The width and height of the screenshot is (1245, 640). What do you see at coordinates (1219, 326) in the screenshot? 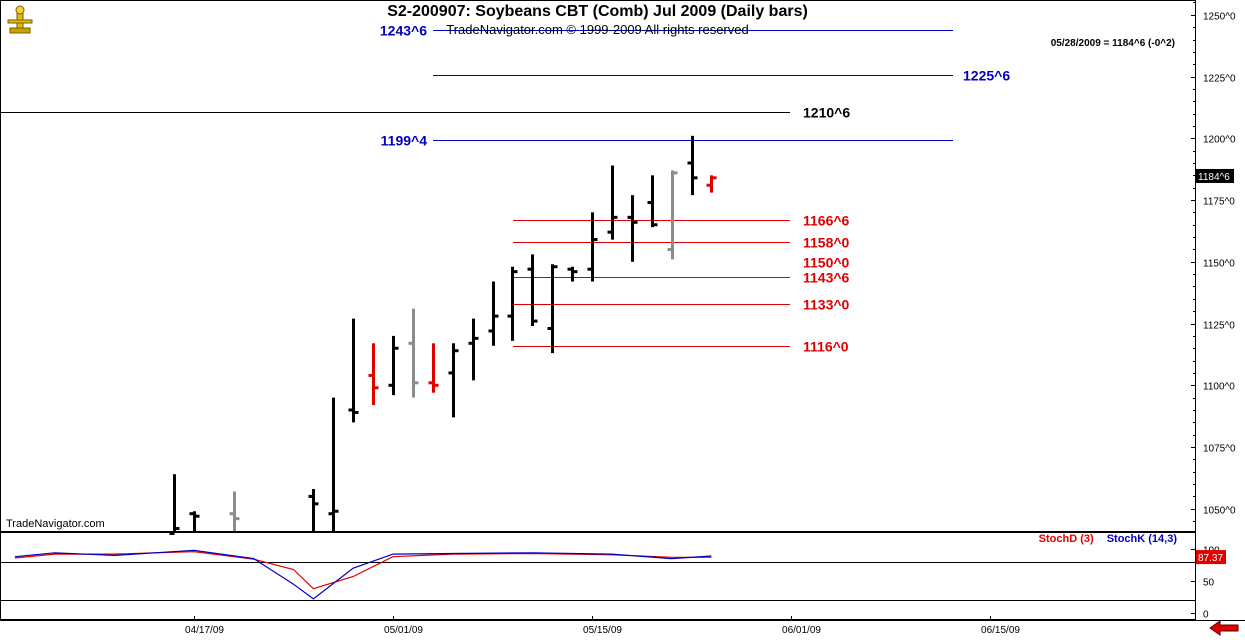
I see `y-tick-label: 1125^0` at bounding box center [1219, 326].